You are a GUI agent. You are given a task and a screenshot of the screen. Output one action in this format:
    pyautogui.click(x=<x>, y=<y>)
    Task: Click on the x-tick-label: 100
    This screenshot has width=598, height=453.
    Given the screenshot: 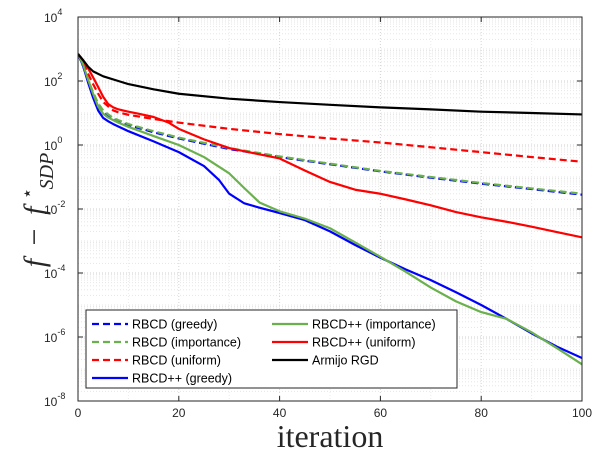 What is the action you would take?
    pyautogui.click(x=582, y=413)
    